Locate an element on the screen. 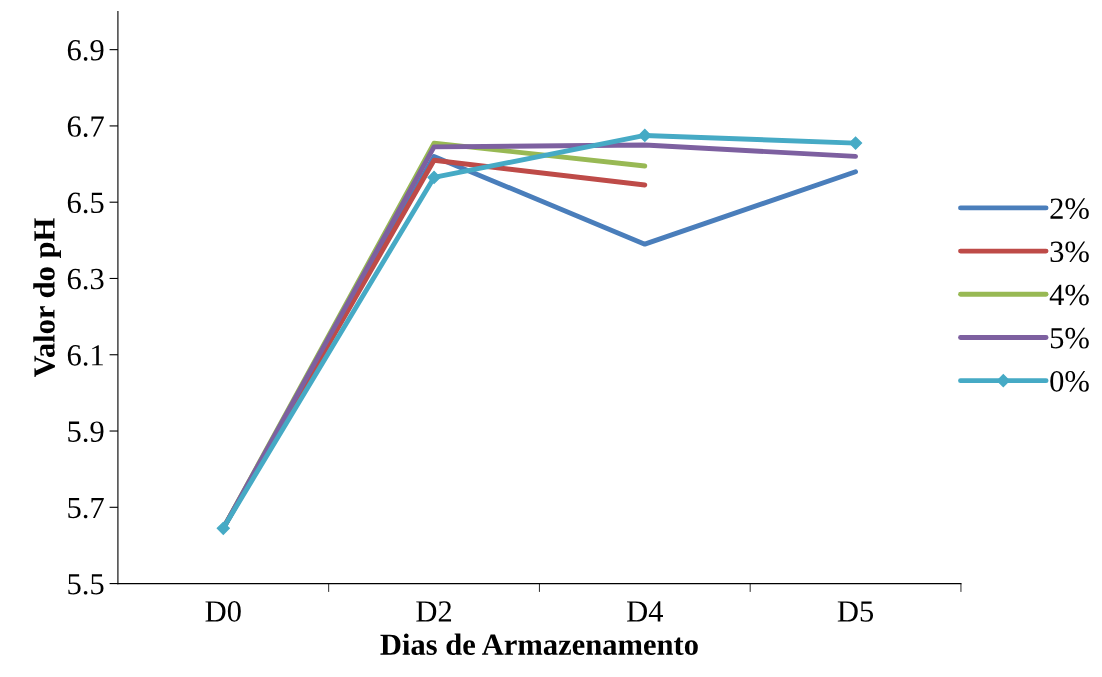 This screenshot has height=677, width=1102. legend-label: 0% is located at coordinates (1069, 381).